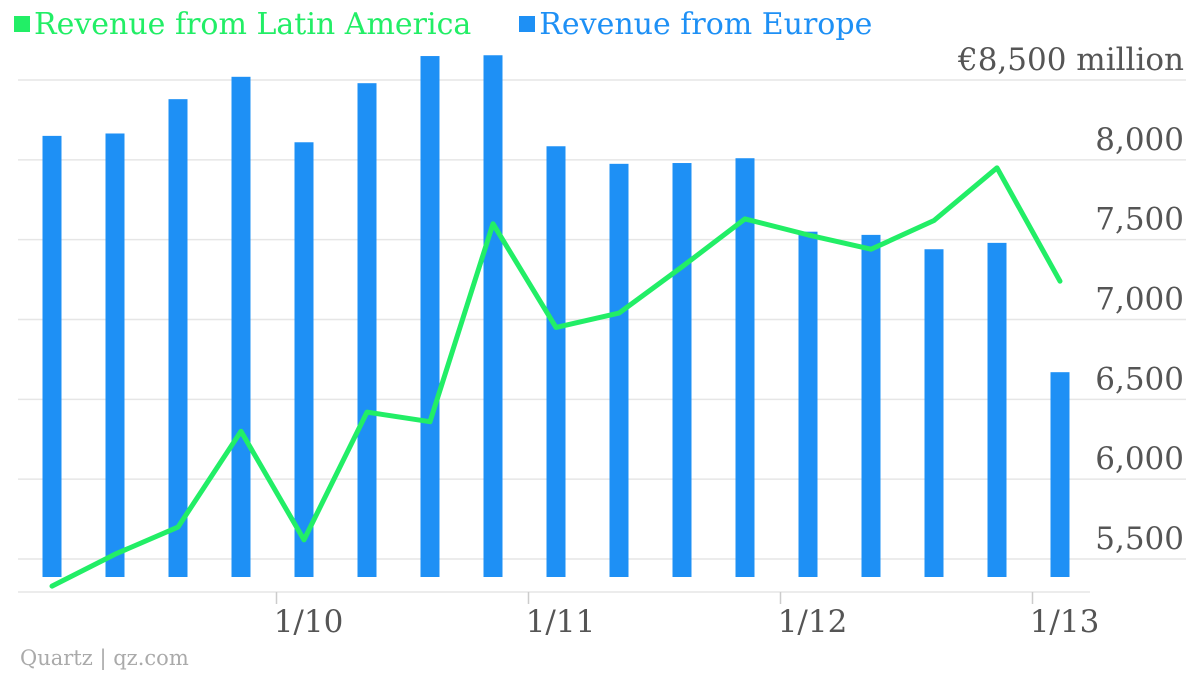 This screenshot has height=676, width=1200. What do you see at coordinates (1065, 622) in the screenshot?
I see `x-tick-label-3: 1/13` at bounding box center [1065, 622].